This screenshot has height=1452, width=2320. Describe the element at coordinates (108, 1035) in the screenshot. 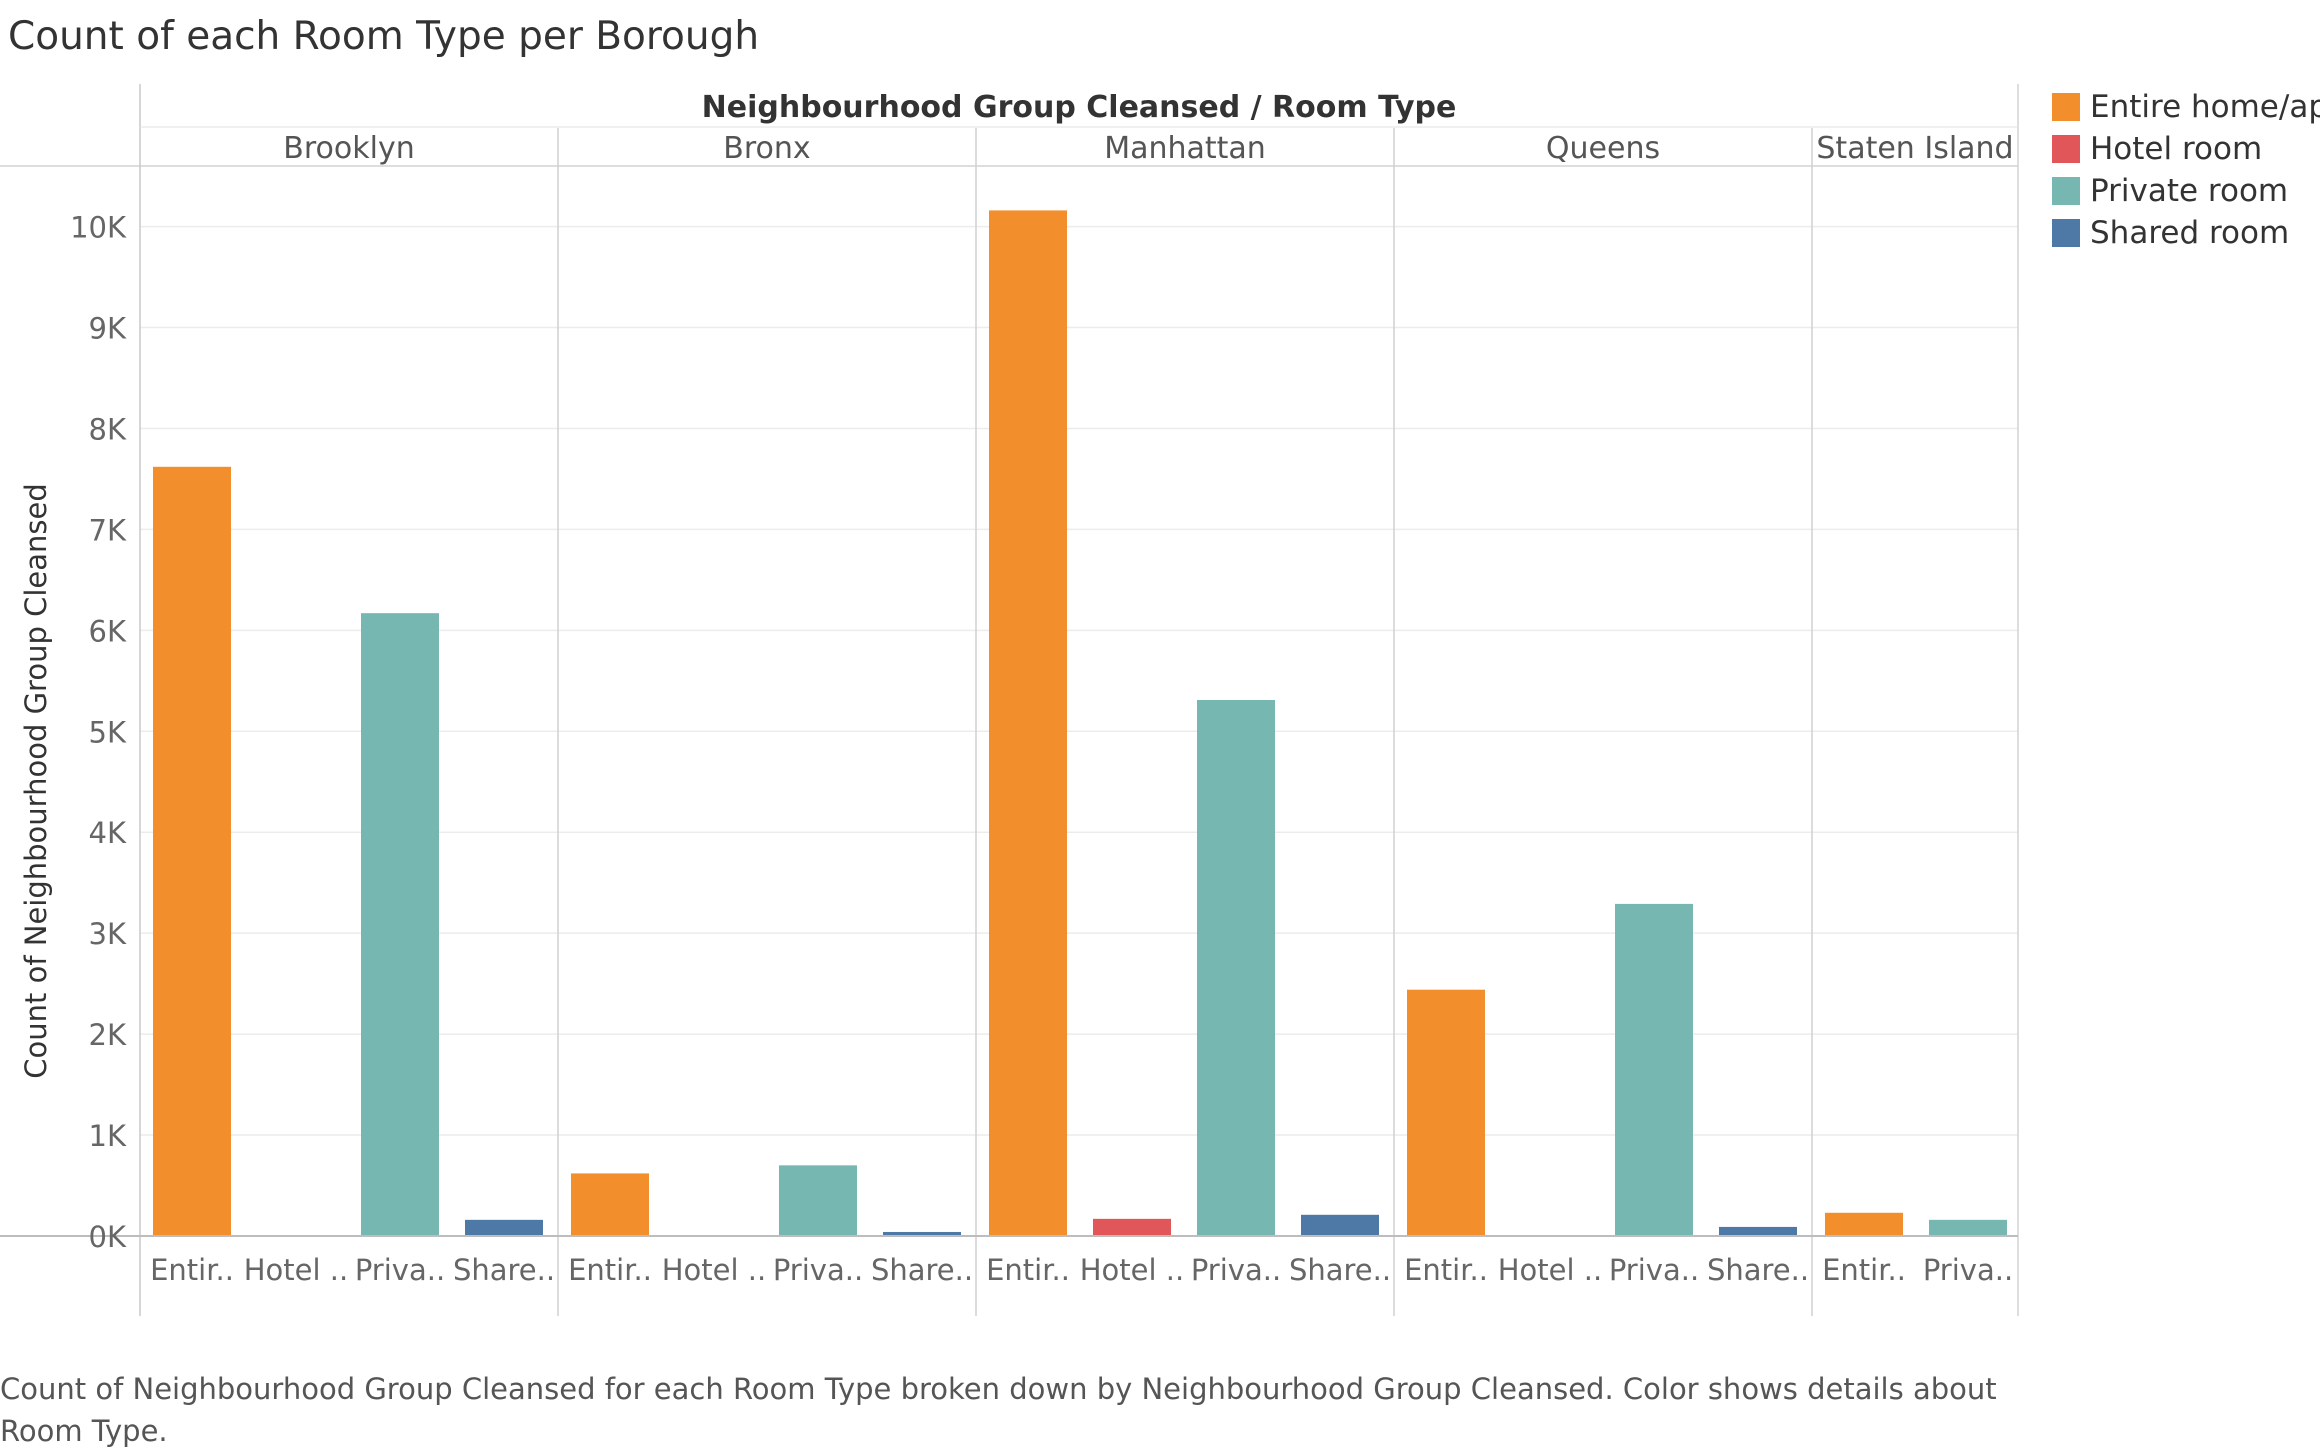

I see `y-tick-label: 2K` at that location.